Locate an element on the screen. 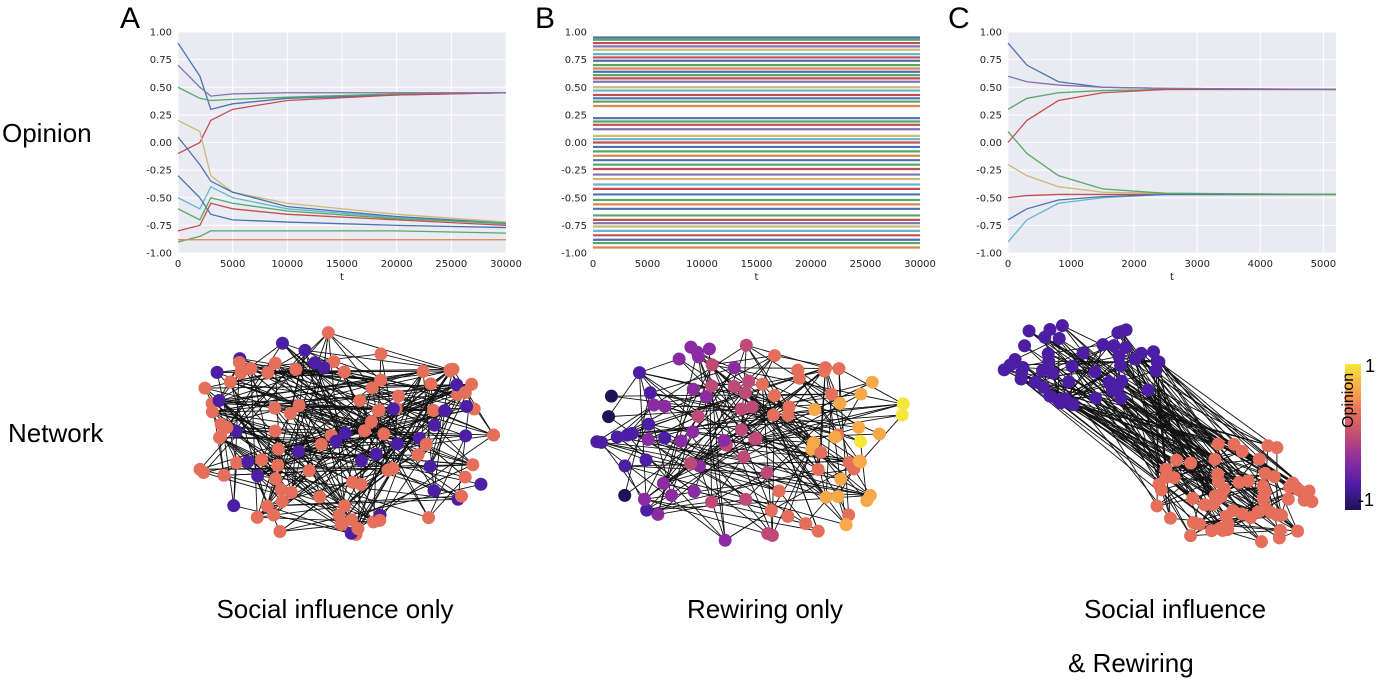  y-tick-label: 0.00 is located at coordinates (576, 143).